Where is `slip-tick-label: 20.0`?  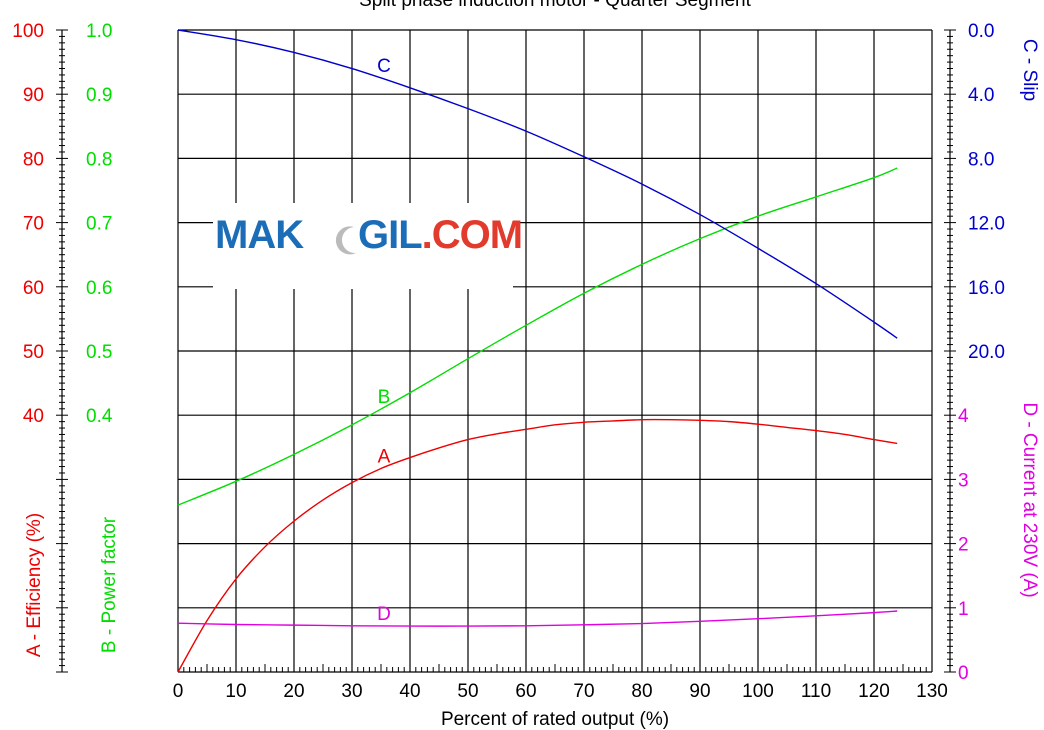
slip-tick-label: 20.0 is located at coordinates (986, 352).